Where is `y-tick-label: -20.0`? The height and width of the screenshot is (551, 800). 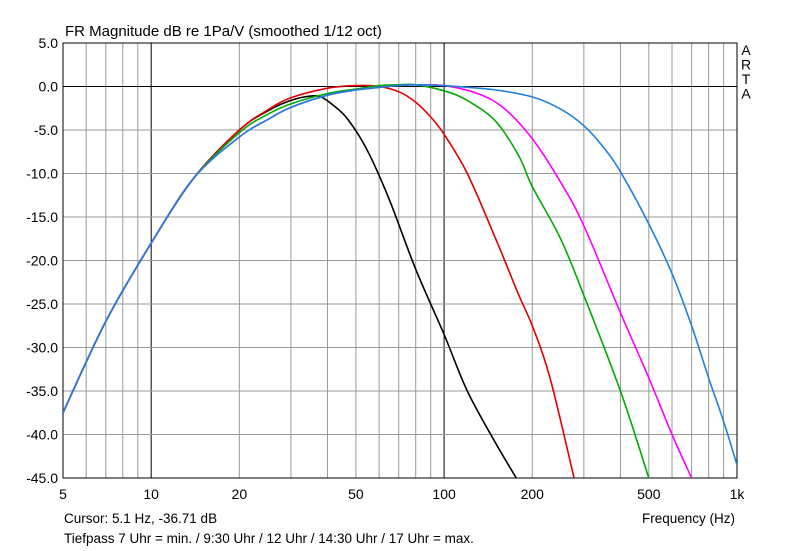 y-tick-label: -20.0 is located at coordinates (42, 261).